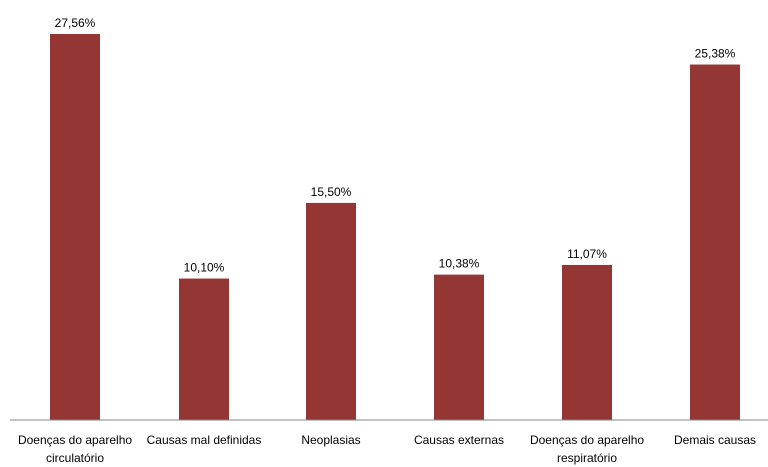  Describe the element at coordinates (459, 264) in the screenshot. I see `value-label-4: 10,38%` at that location.